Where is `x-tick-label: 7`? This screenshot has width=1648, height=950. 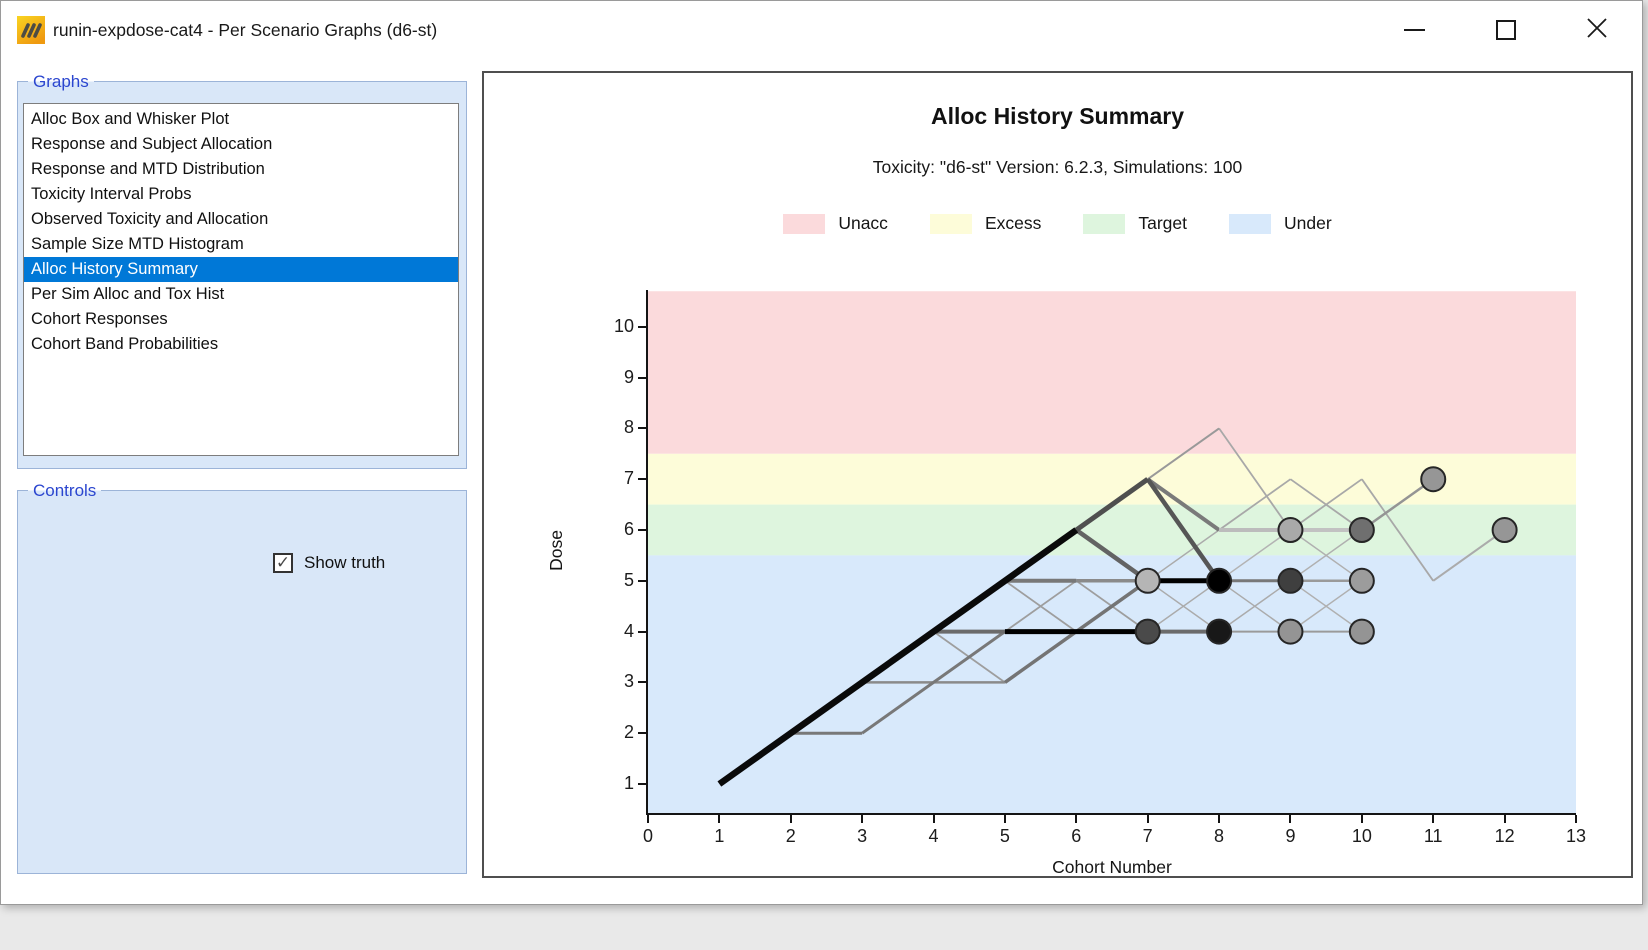 x-tick-label: 7 is located at coordinates (1147, 836).